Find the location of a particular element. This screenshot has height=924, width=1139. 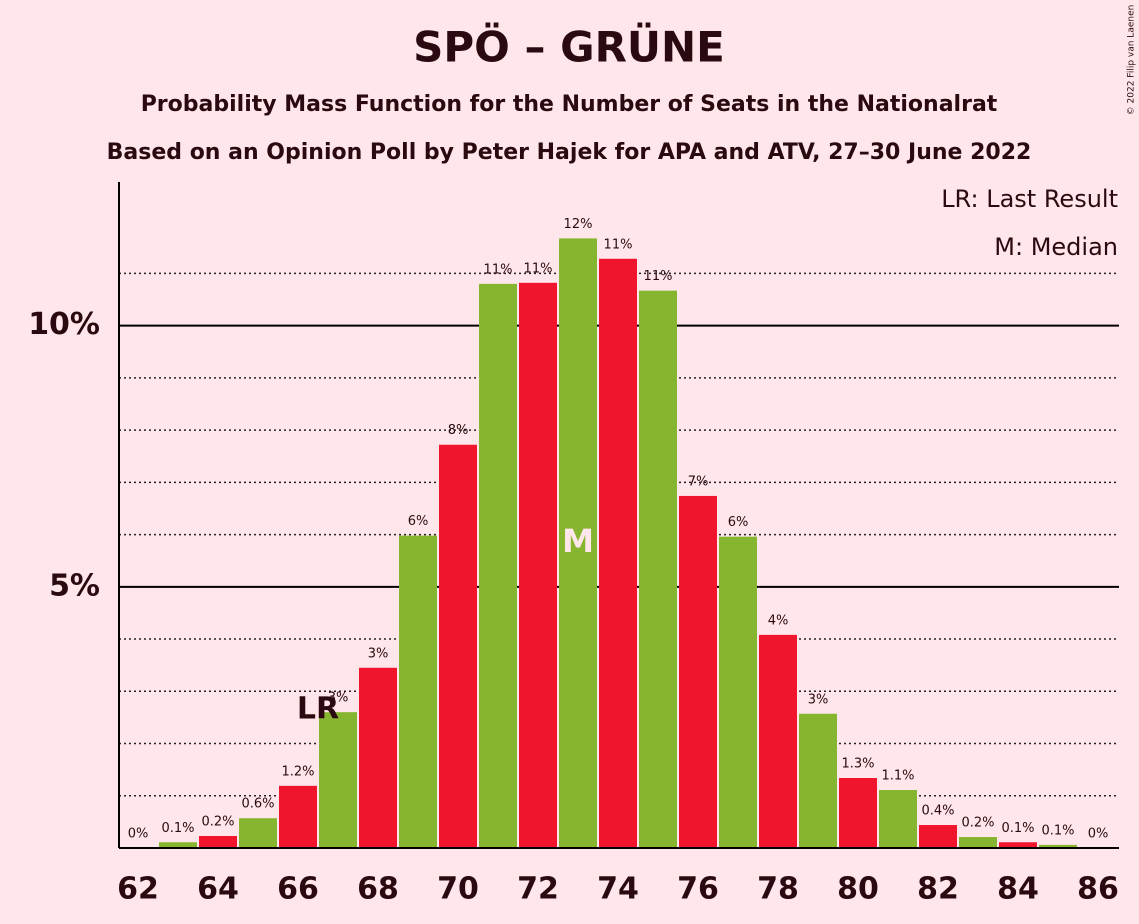

value-label: 0.4% is located at coordinates (937, 811).